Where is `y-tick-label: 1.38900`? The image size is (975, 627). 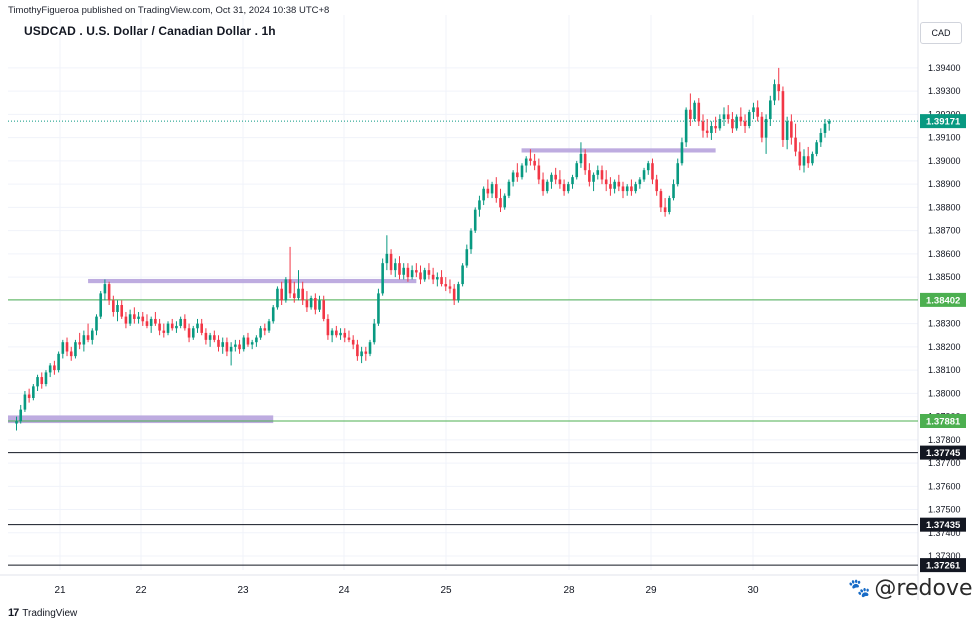
y-tick-label: 1.38900 is located at coordinates (944, 184).